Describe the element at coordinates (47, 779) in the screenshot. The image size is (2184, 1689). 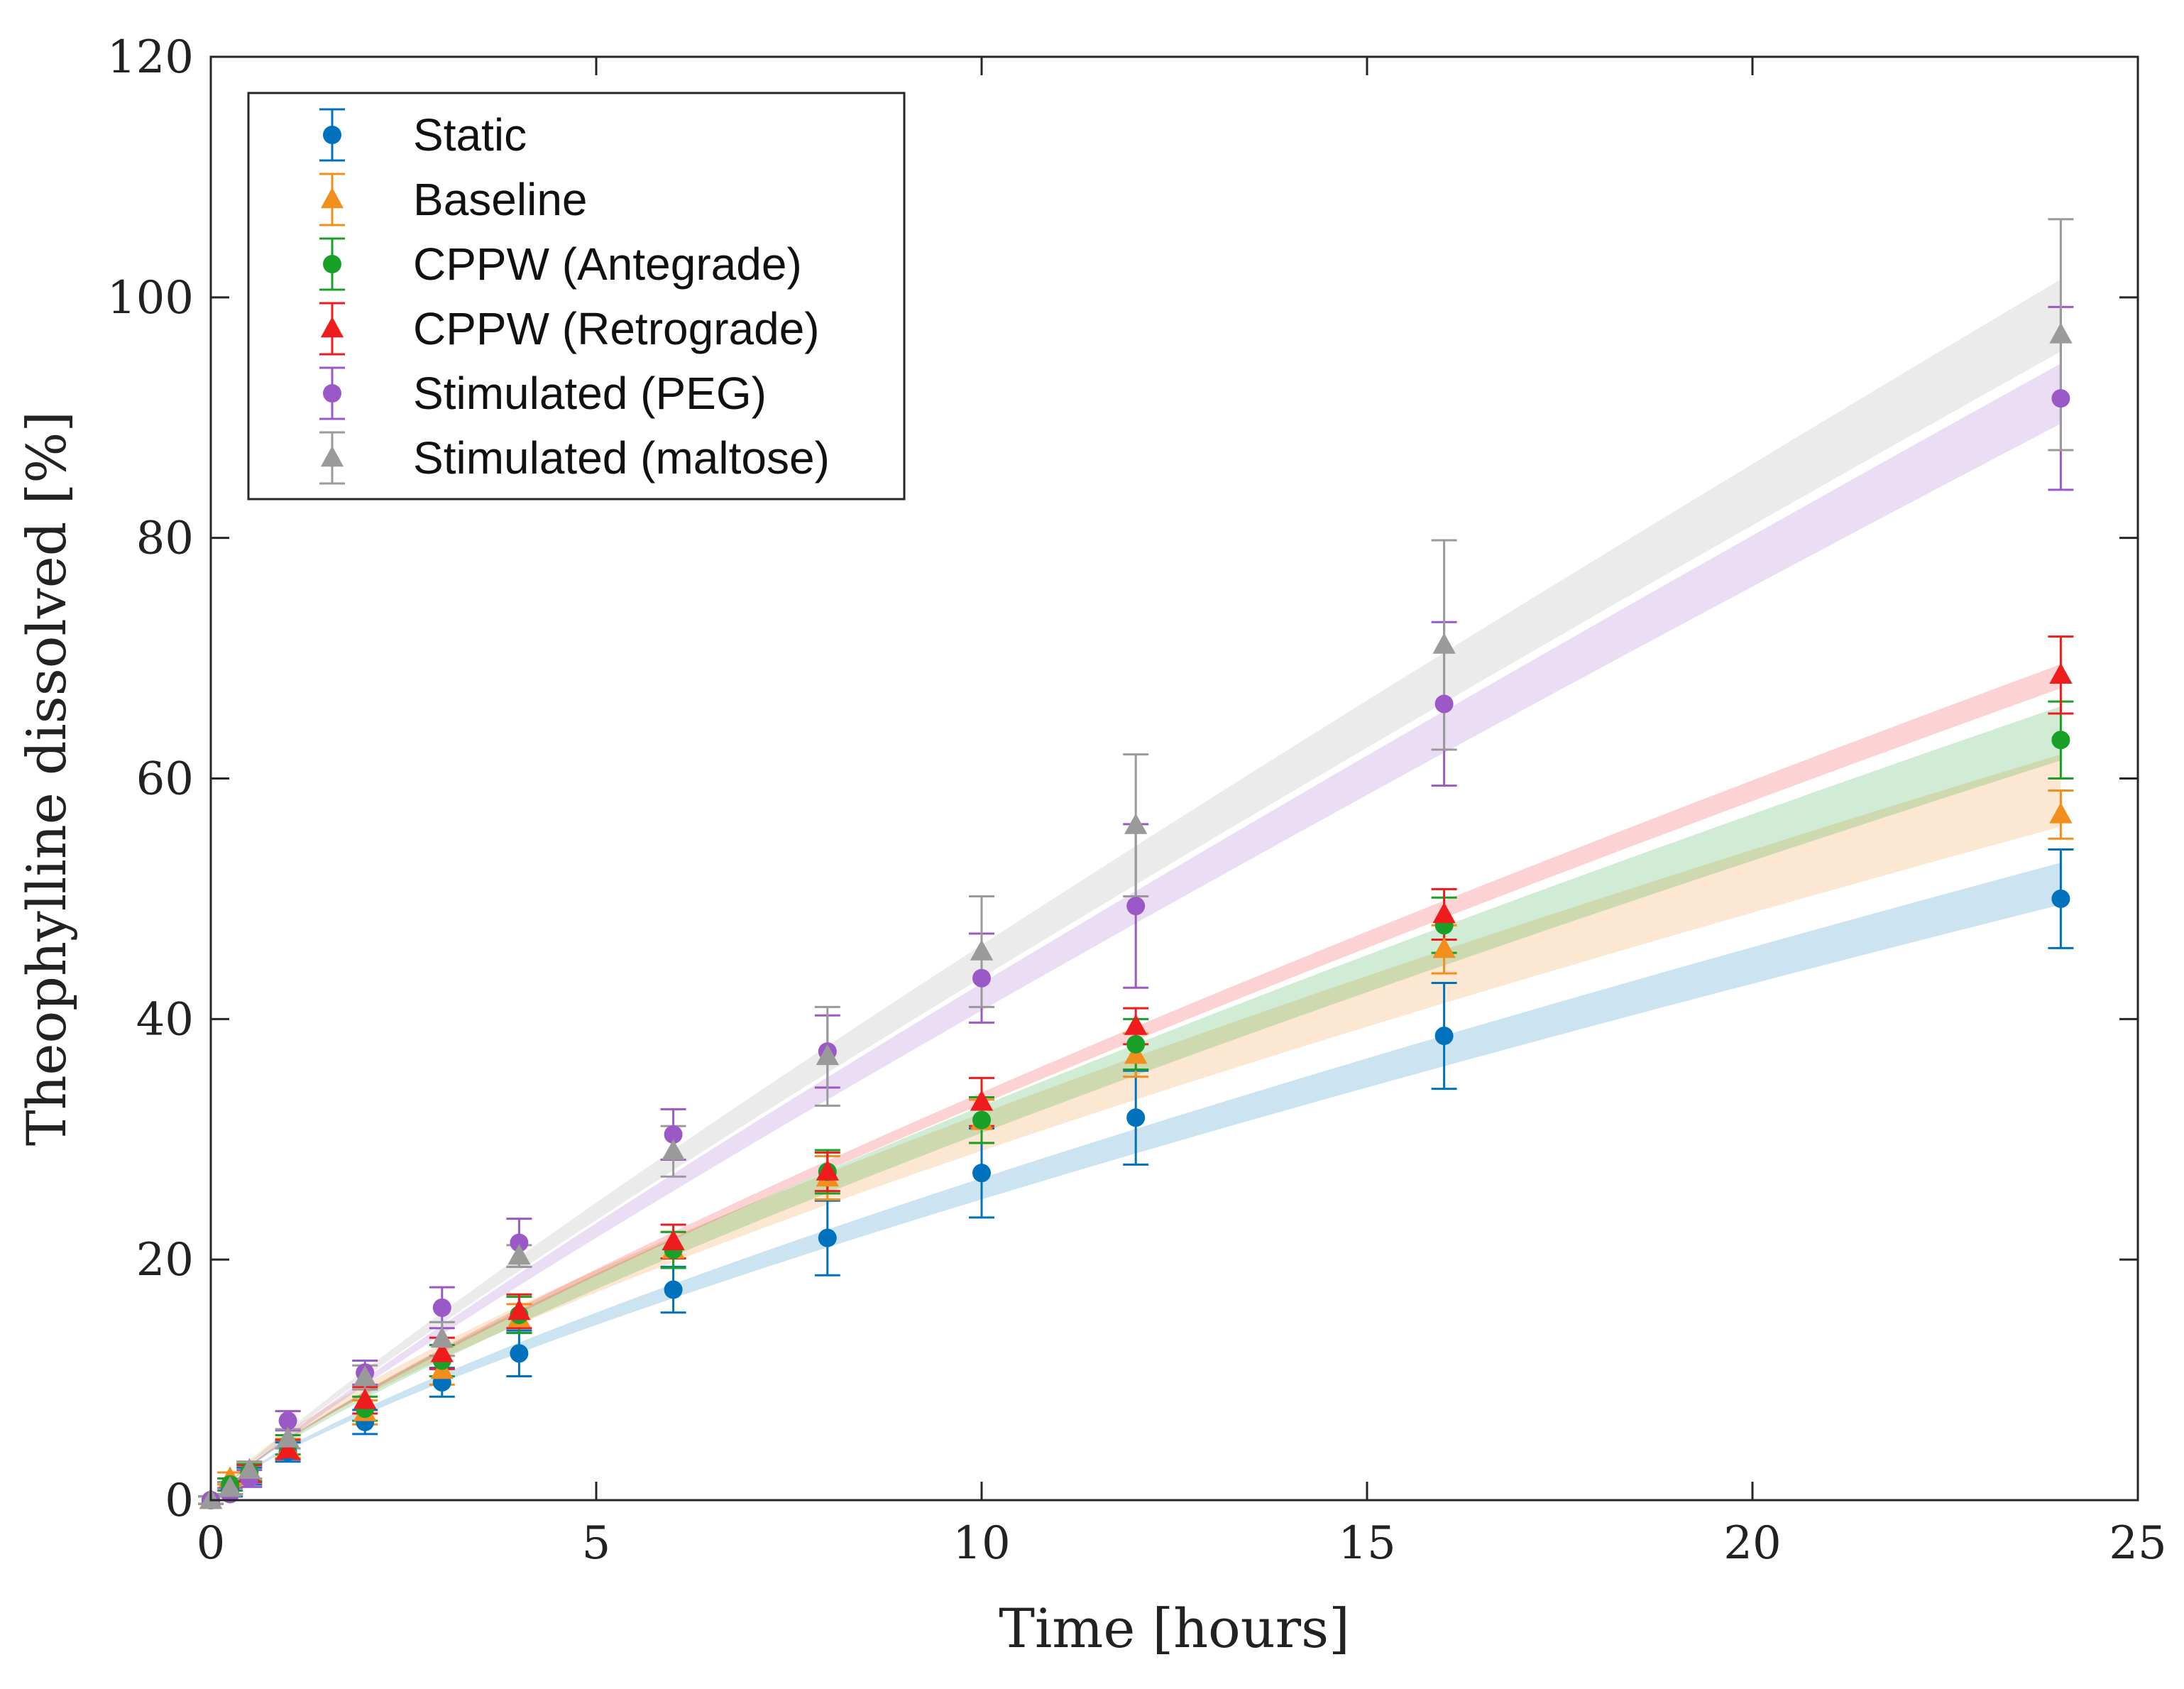
I see `y-axis-label: Theophylline dissolved [%]` at that location.